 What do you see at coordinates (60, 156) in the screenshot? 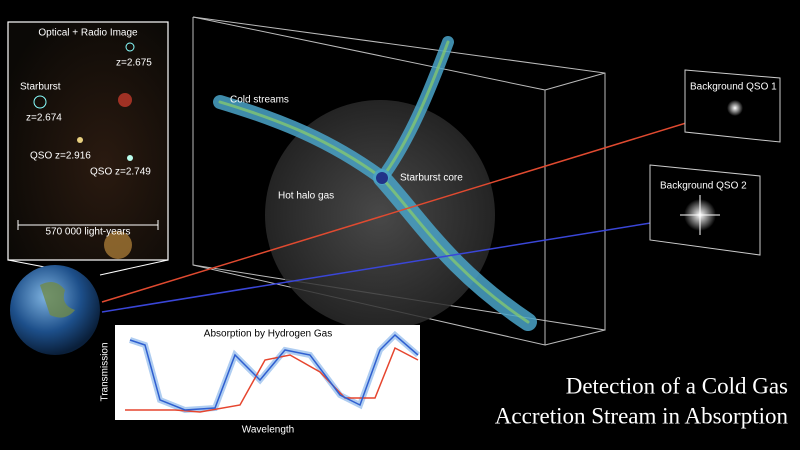
I see `inset-label: QSO z=2.916` at bounding box center [60, 156].